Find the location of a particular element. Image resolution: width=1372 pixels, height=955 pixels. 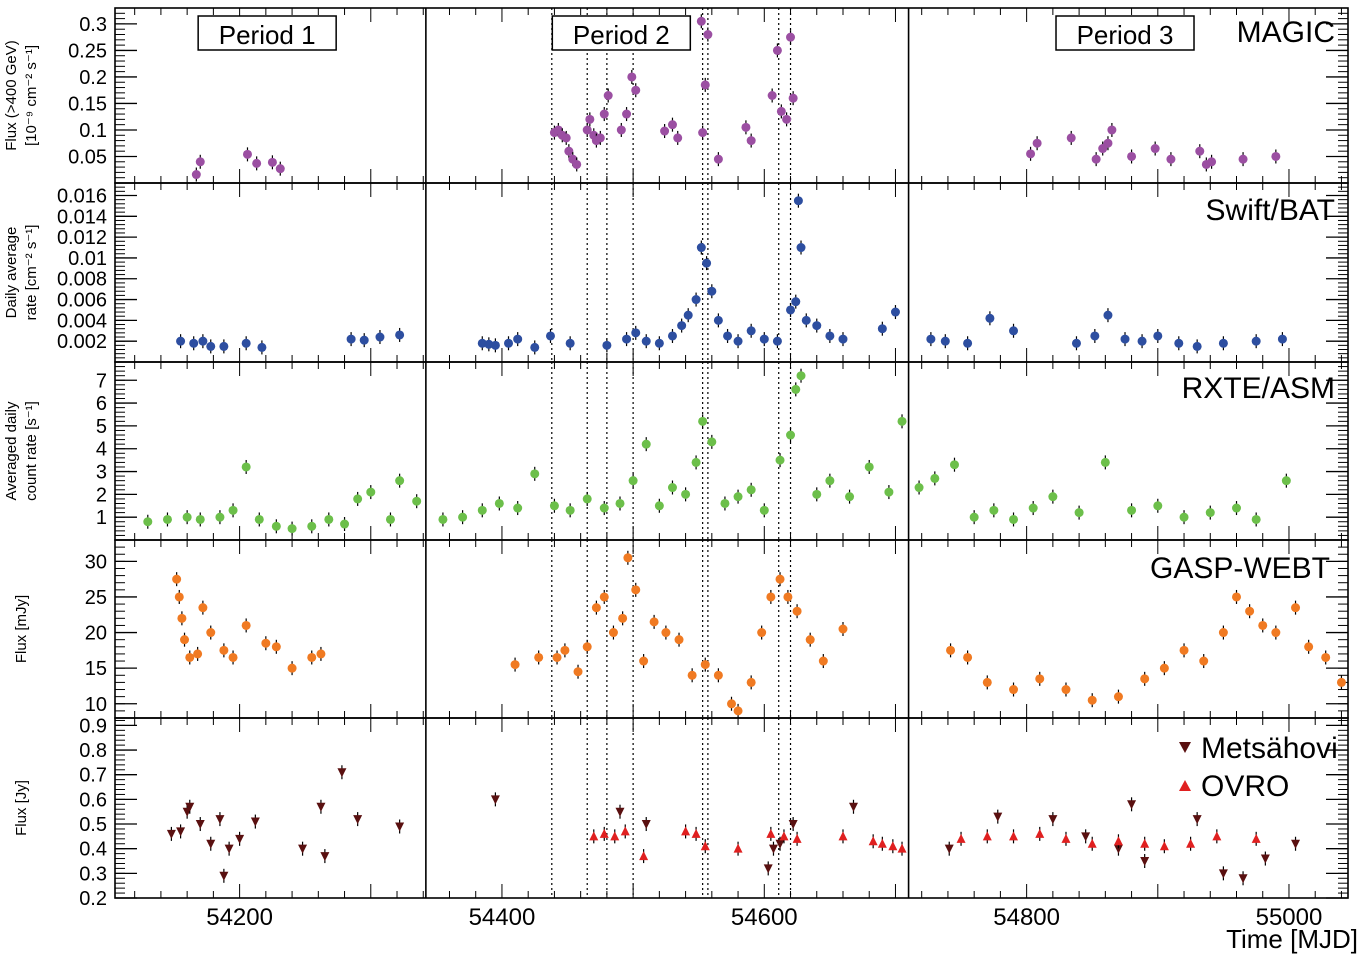

y-tick-label: 10 is located at coordinates (96, 705).